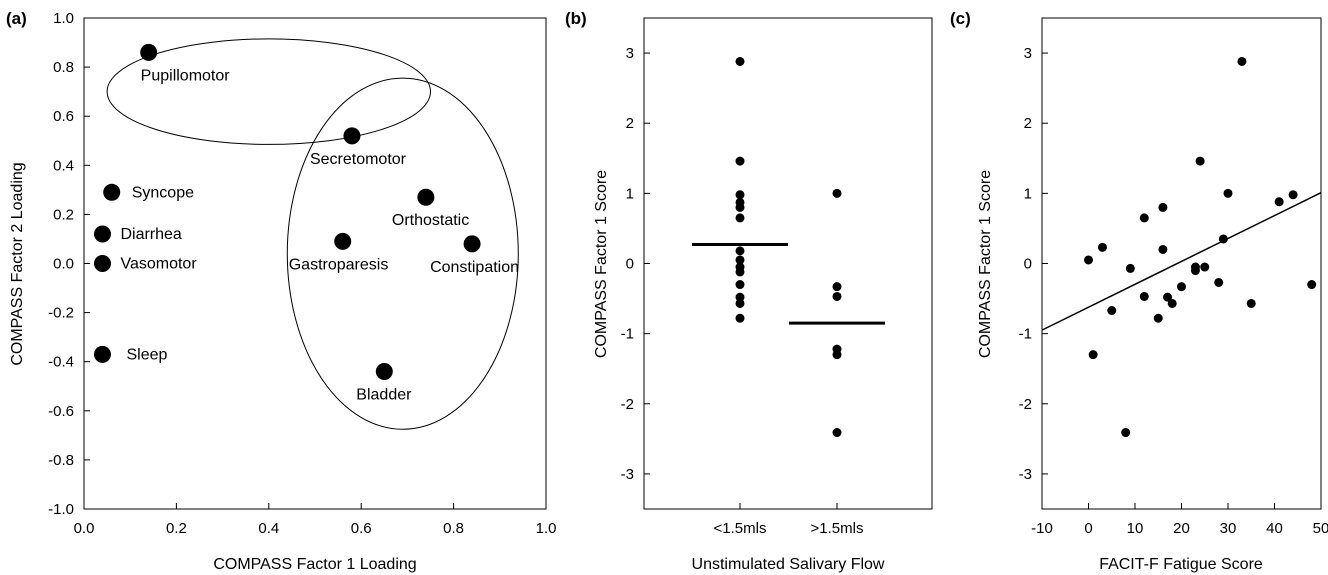 This screenshot has width=1328, height=575. I want to click on panel-a-point-label: Gastroparesis, so click(339, 264).